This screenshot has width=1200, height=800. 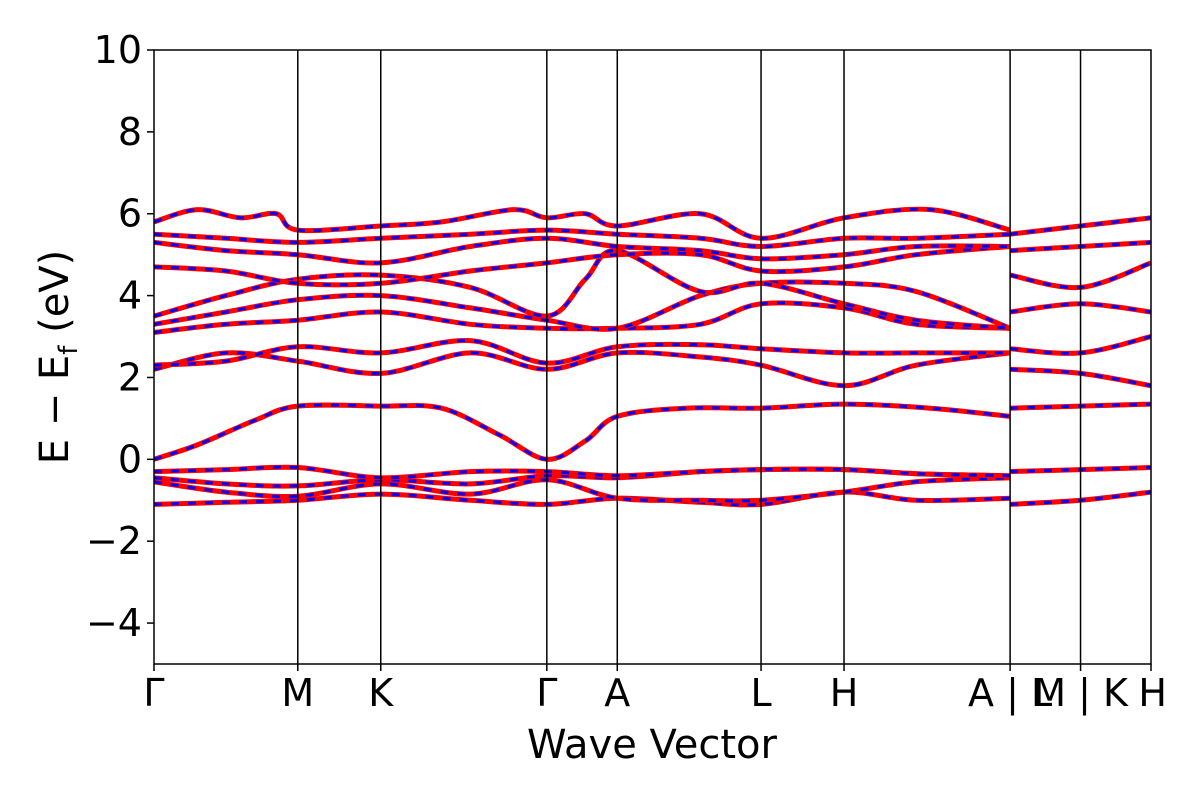 I want to click on band-line-9-blue, so click(x=582, y=289).